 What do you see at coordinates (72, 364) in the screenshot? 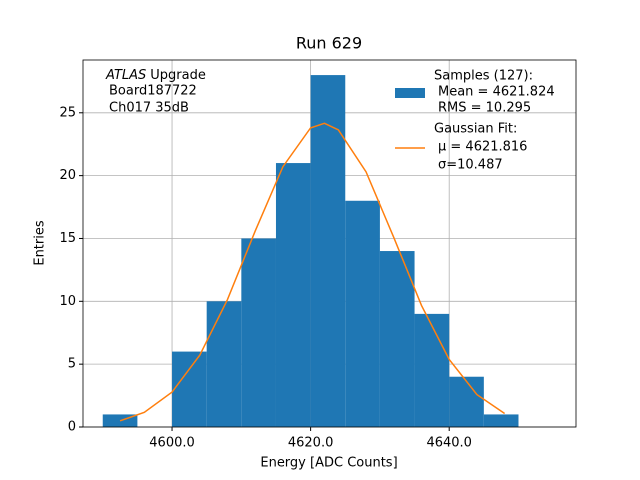
I see `y-tick-label: 5` at bounding box center [72, 364].